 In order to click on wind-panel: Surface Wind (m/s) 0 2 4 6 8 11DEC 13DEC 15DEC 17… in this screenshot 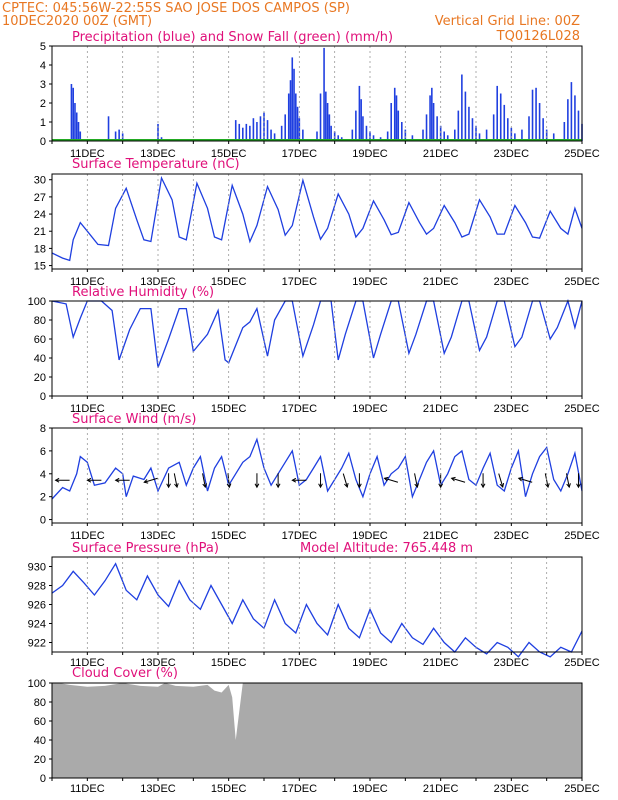, I will do `click(320, 477)`.